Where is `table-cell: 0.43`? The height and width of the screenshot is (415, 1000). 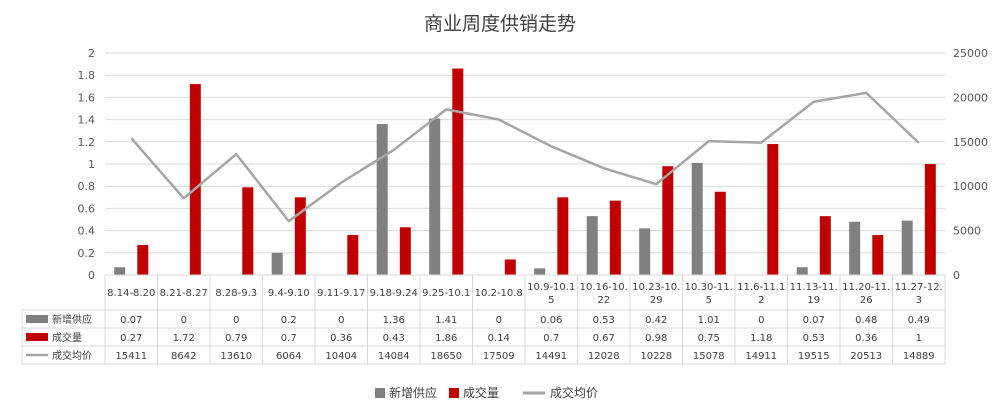 table-cell: 0.43 is located at coordinates (394, 338).